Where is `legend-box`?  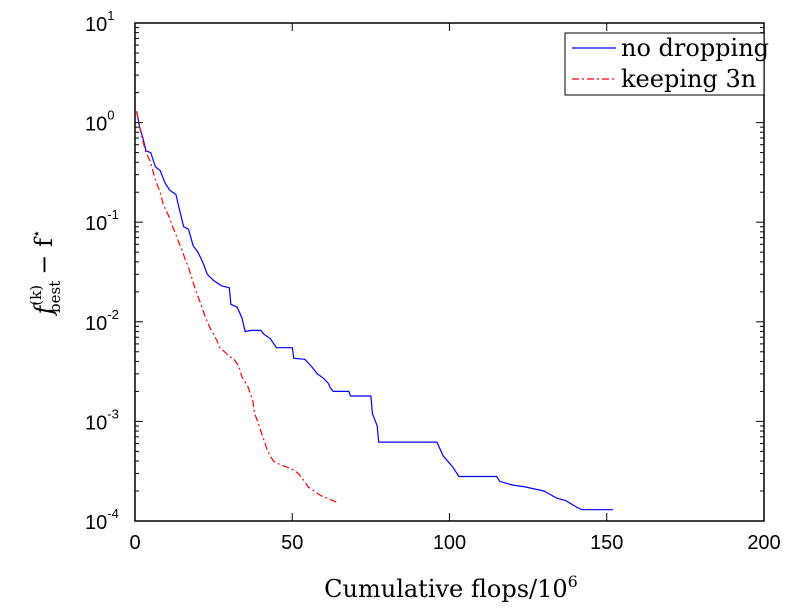 legend-box is located at coordinates (664, 64).